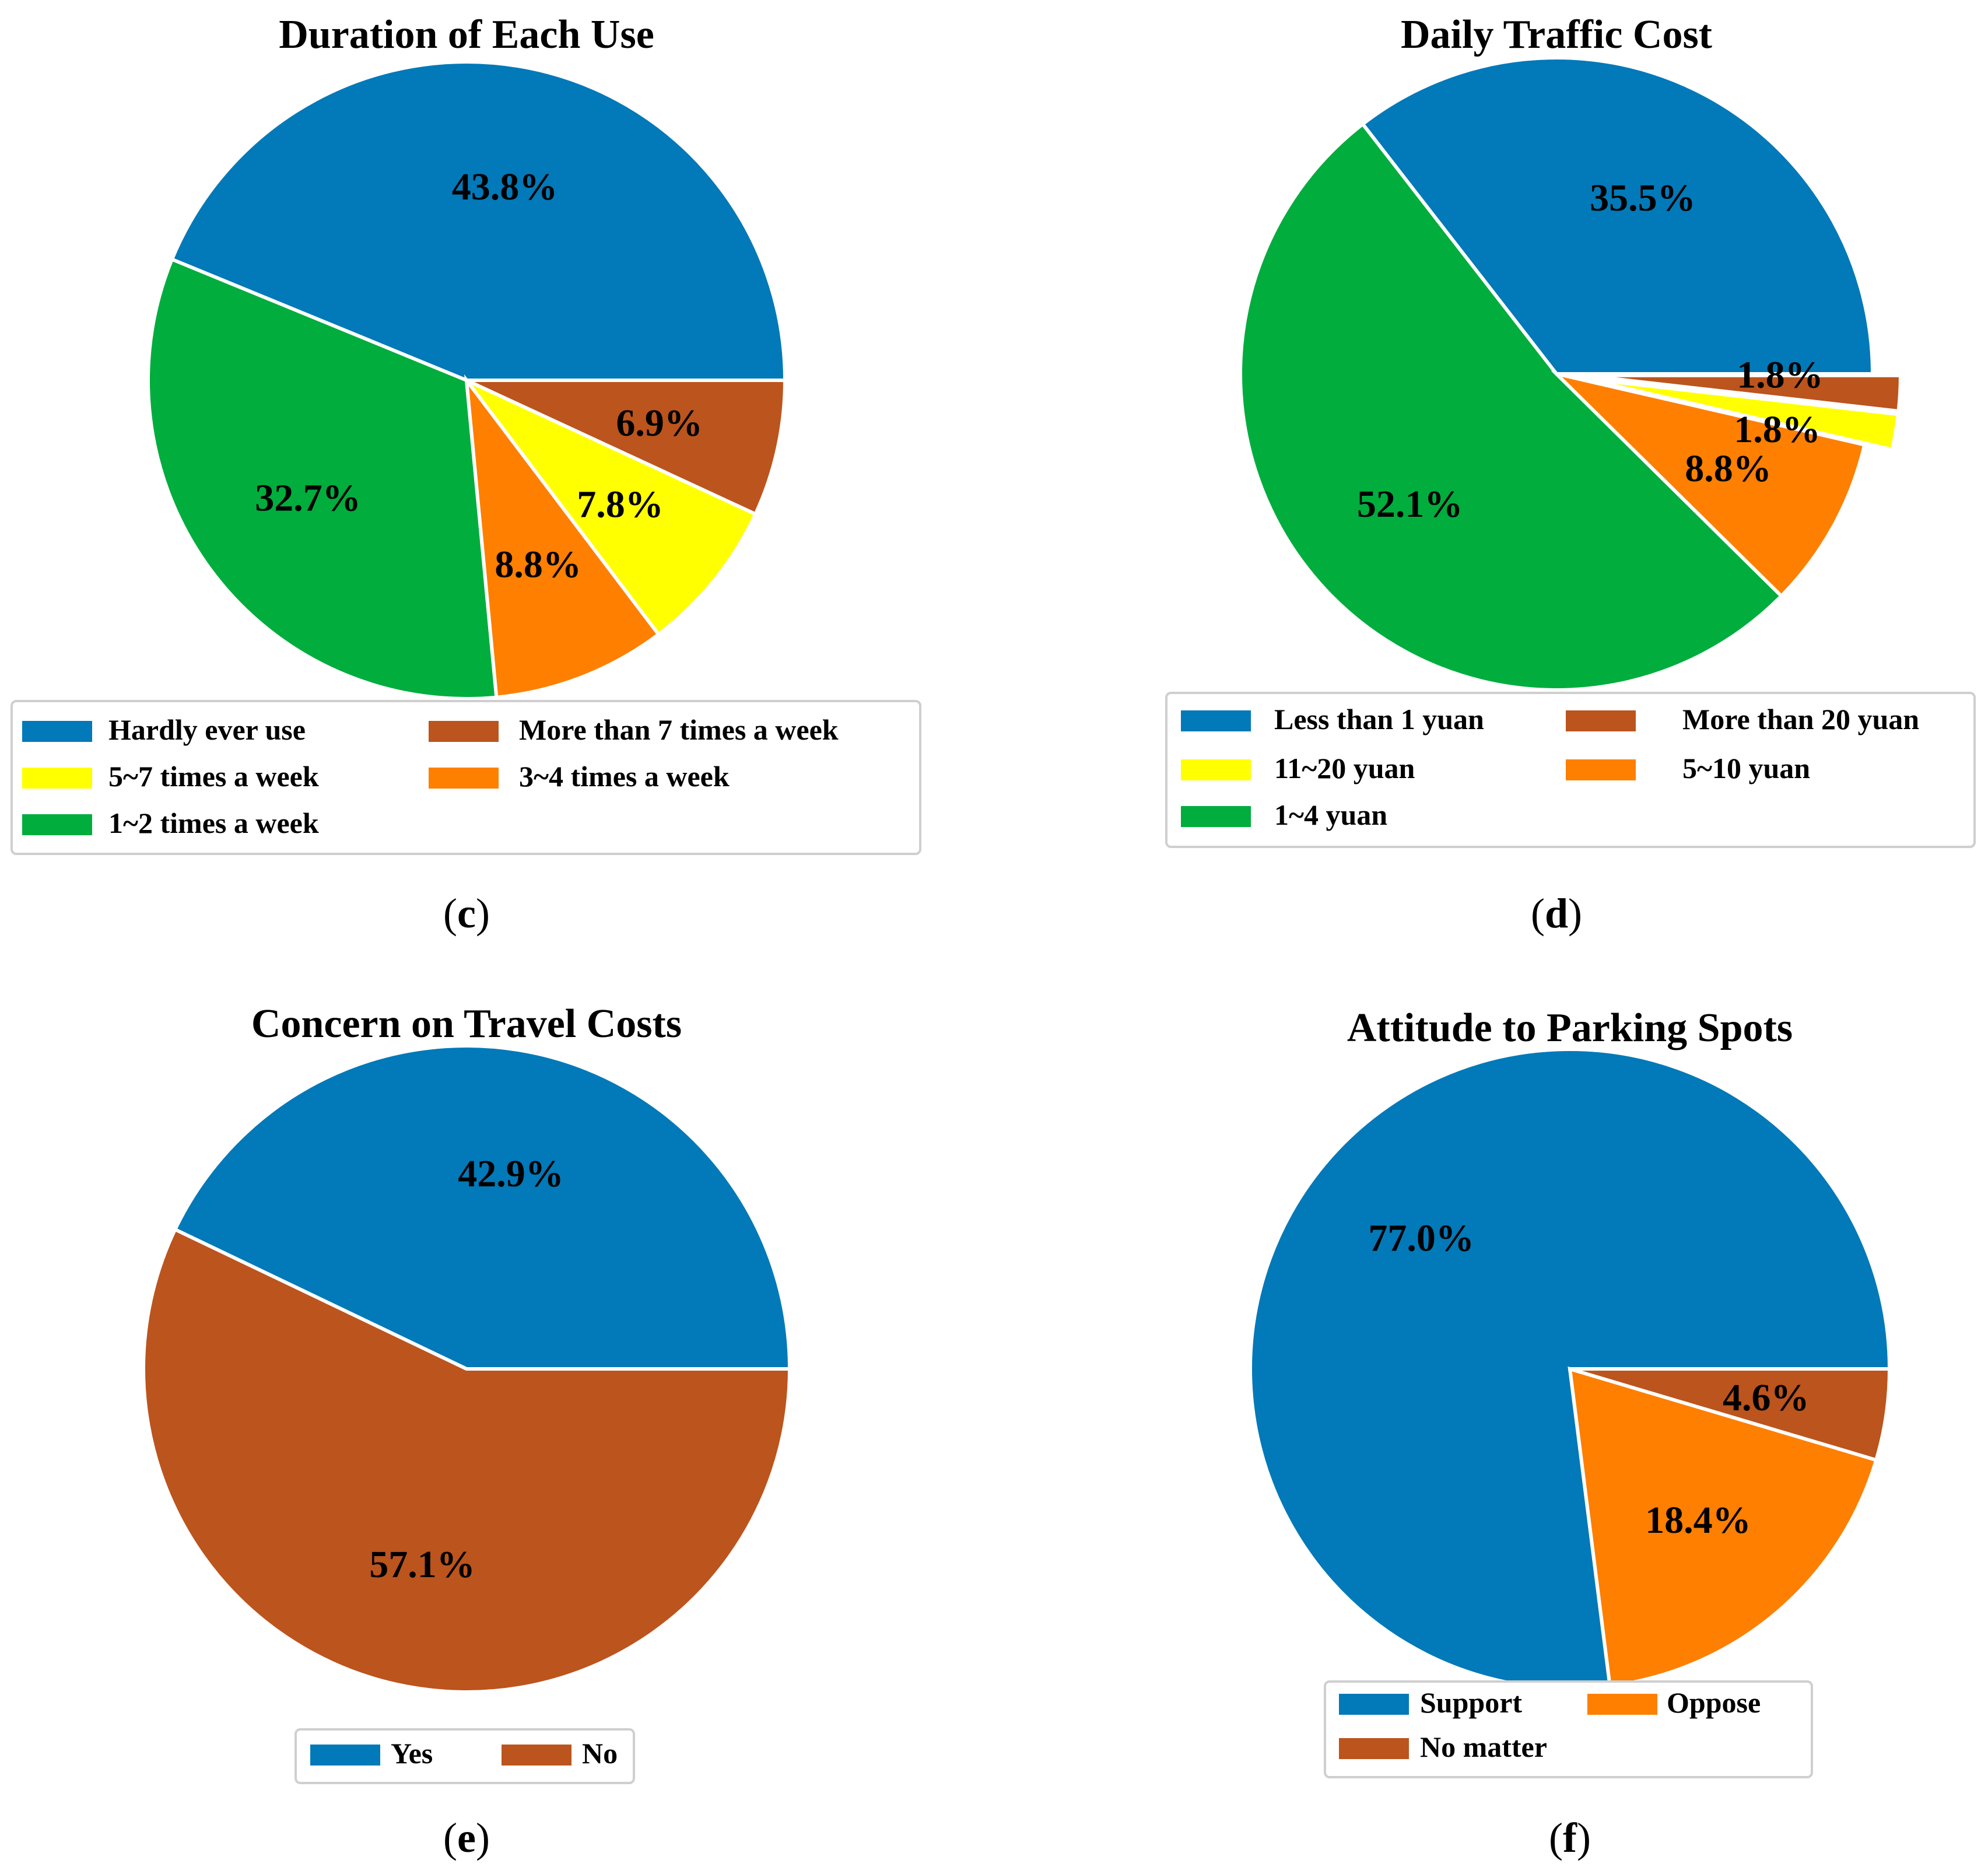  I want to click on legend-label-more-than-7-times-a-week: More than 7 times a week, so click(679, 729).